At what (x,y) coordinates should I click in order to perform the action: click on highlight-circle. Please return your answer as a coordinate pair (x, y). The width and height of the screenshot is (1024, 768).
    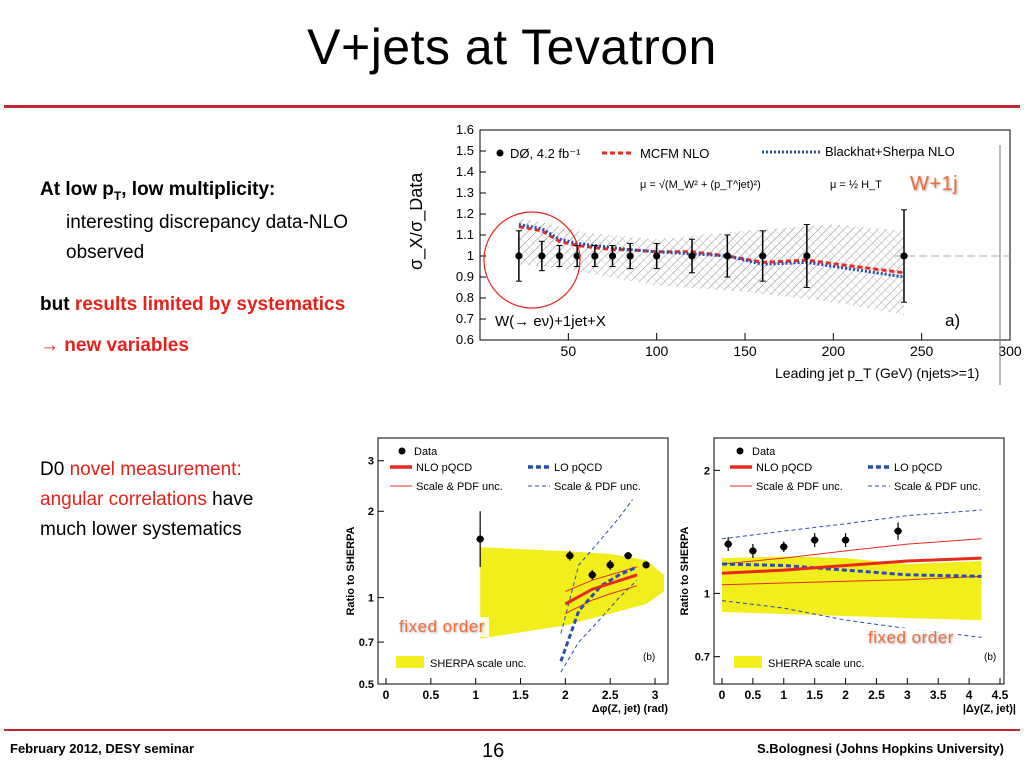
    Looking at the image, I should click on (532, 260).